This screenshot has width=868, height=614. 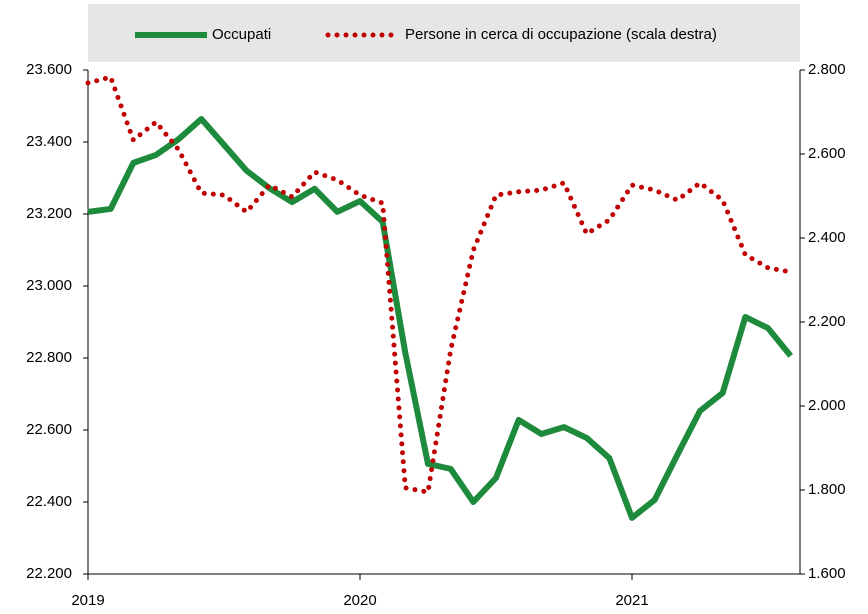 What do you see at coordinates (827, 405) in the screenshot?
I see `y2-tick-label: 2.000` at bounding box center [827, 405].